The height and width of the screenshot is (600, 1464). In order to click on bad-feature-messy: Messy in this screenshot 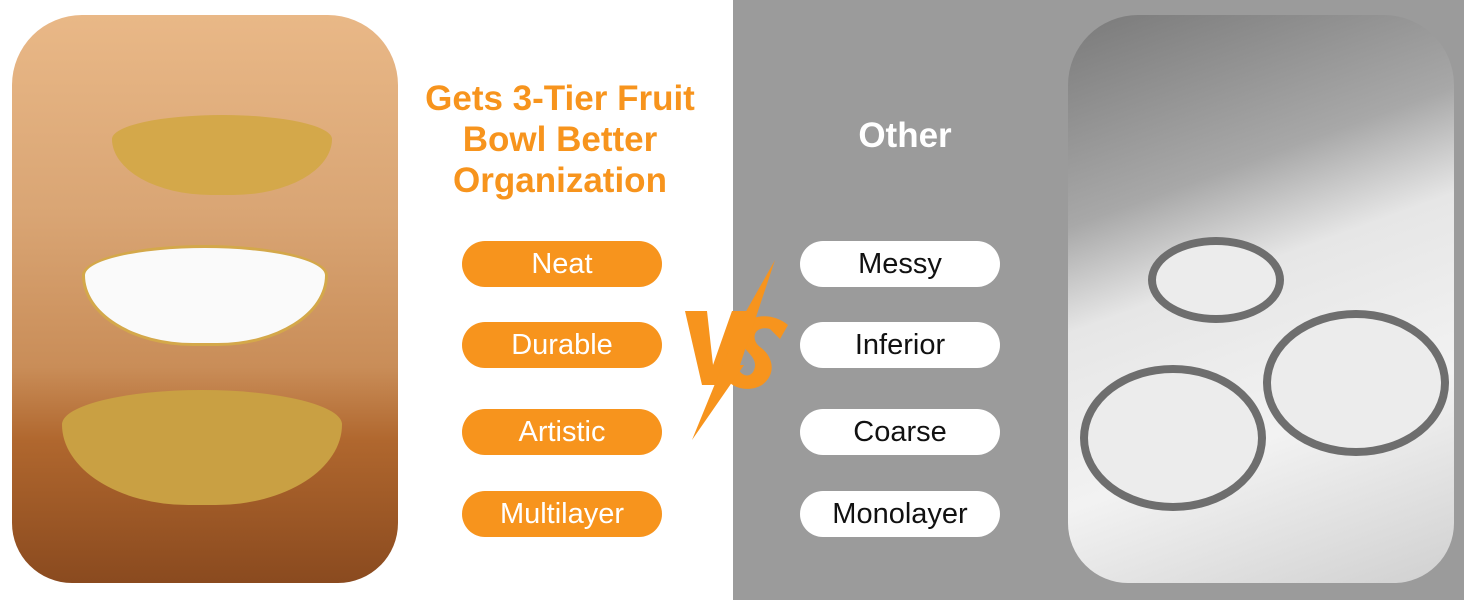, I will do `click(900, 264)`.